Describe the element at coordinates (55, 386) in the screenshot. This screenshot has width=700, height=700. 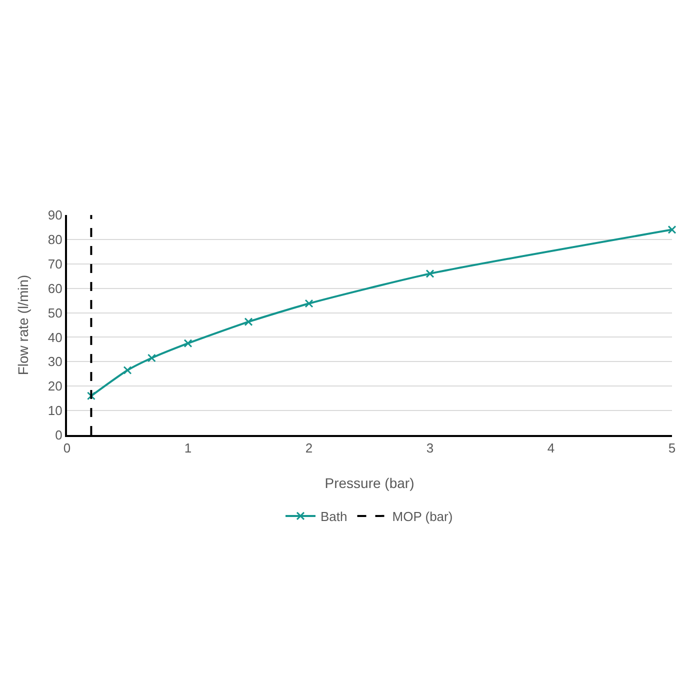
I see `y-tick-label: 20` at that location.